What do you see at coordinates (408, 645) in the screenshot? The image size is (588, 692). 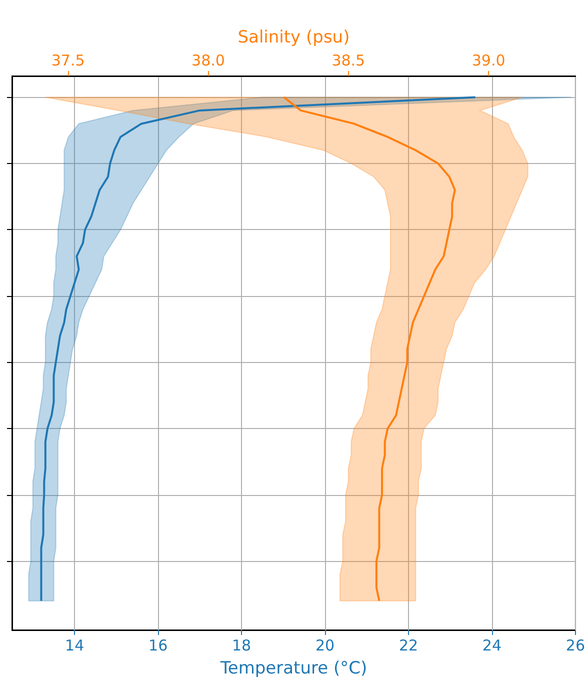 I see `x-tick-label: 22` at bounding box center [408, 645].